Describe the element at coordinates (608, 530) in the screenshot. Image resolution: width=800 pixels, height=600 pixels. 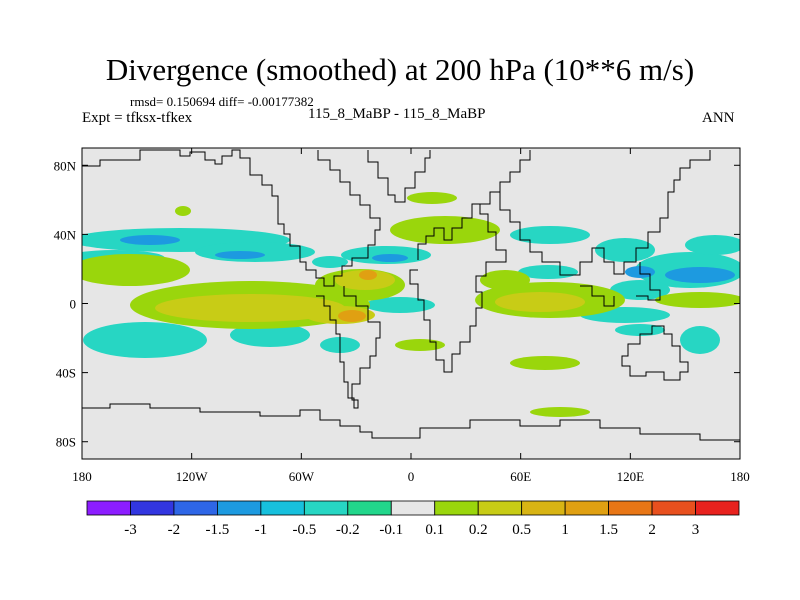
I see `colorbar-label: 1.5` at that location.